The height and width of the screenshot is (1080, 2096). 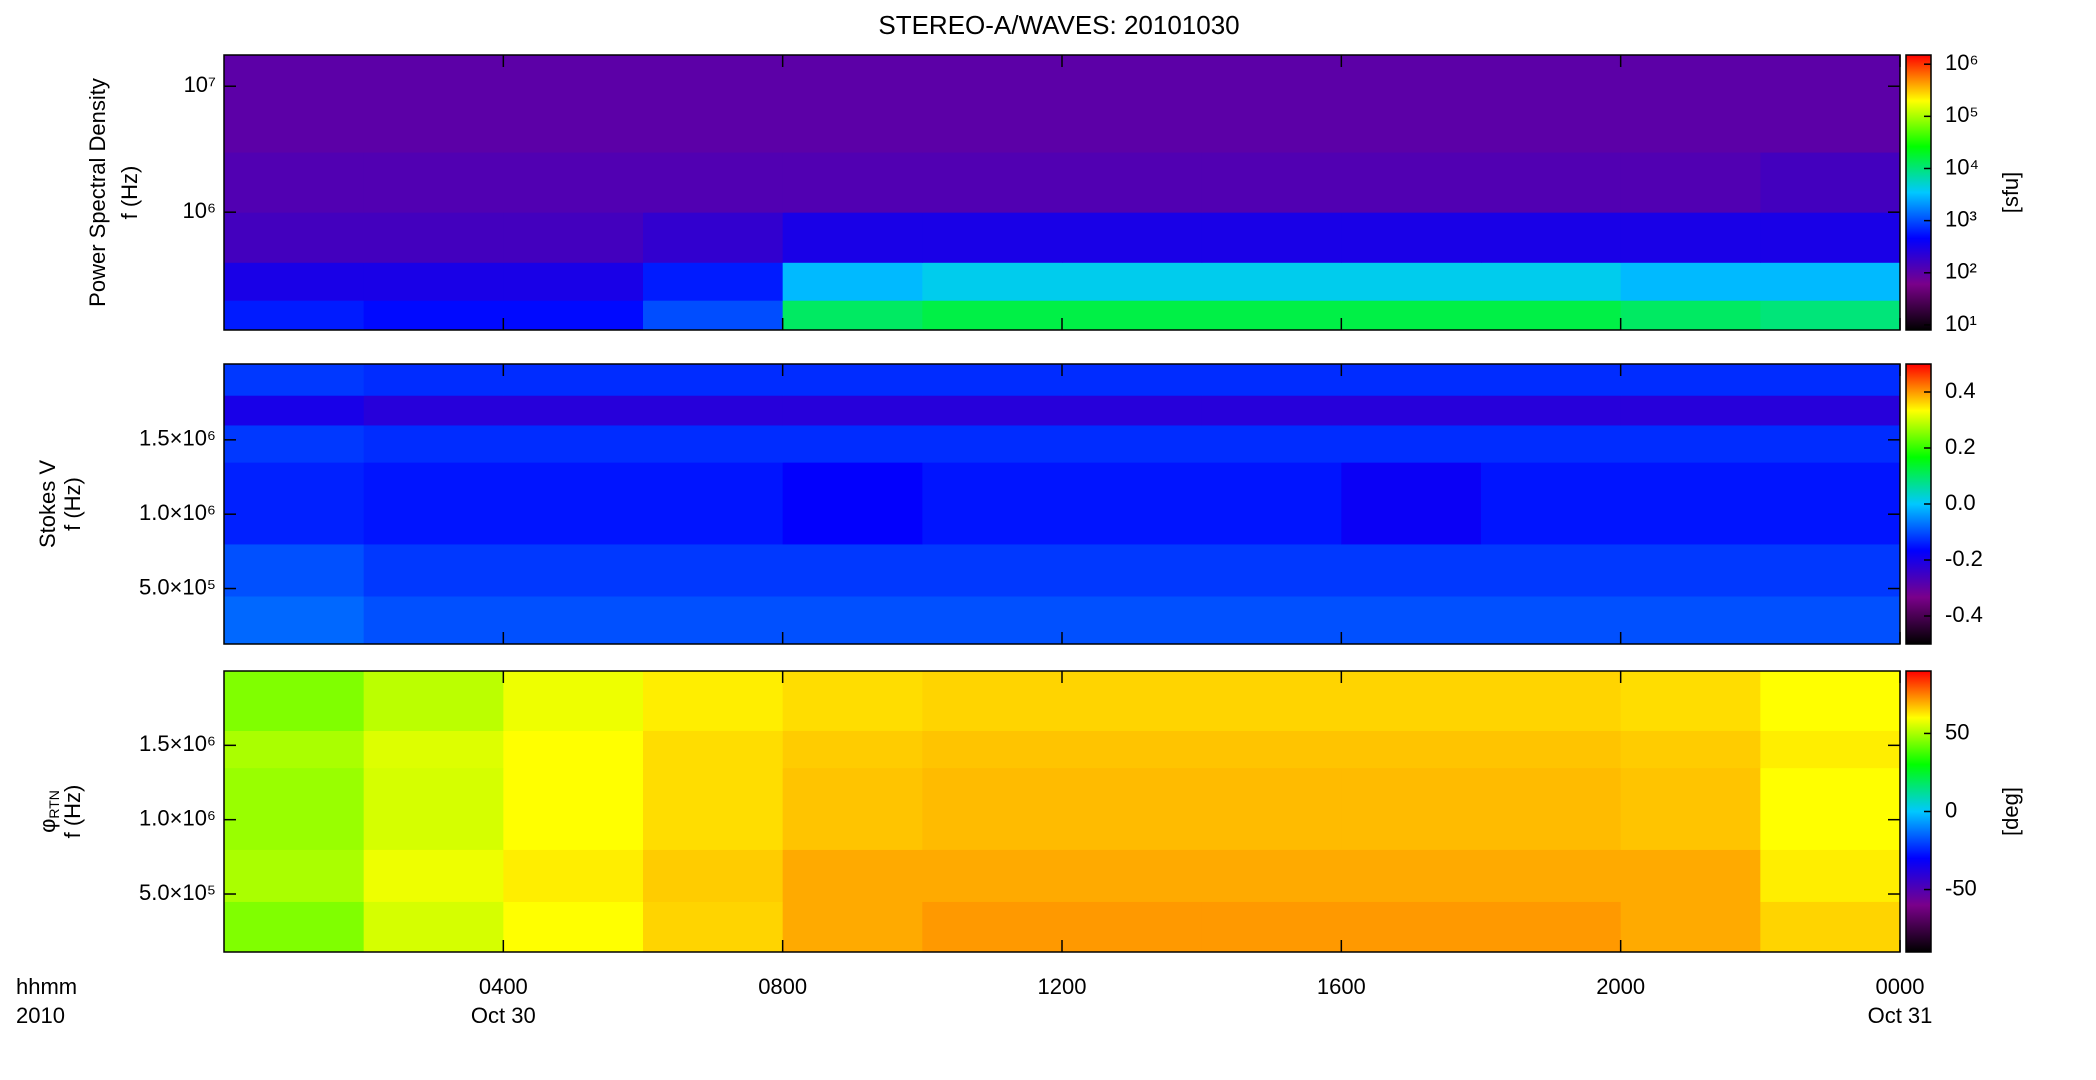 I want to click on colorbar-tick-label: 10², so click(x=1961, y=271).